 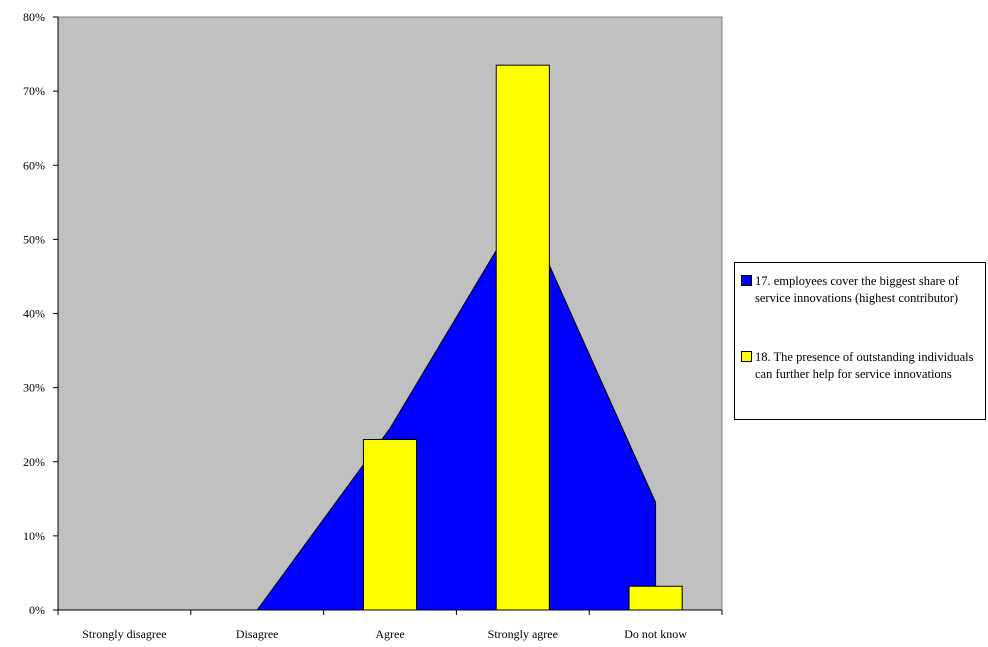 I want to click on y-tick-label-2: 20%, so click(x=34, y=462).